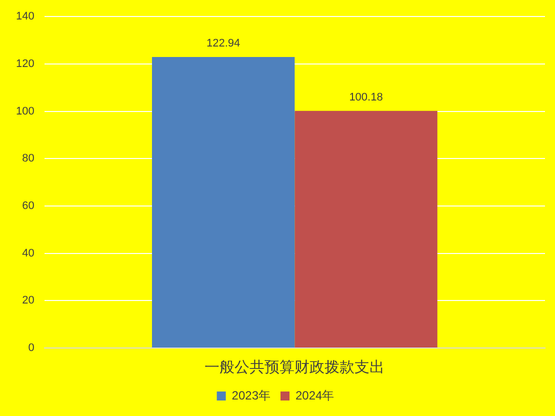  What do you see at coordinates (315, 395) in the screenshot?
I see `legend-label: 2024年` at bounding box center [315, 395].